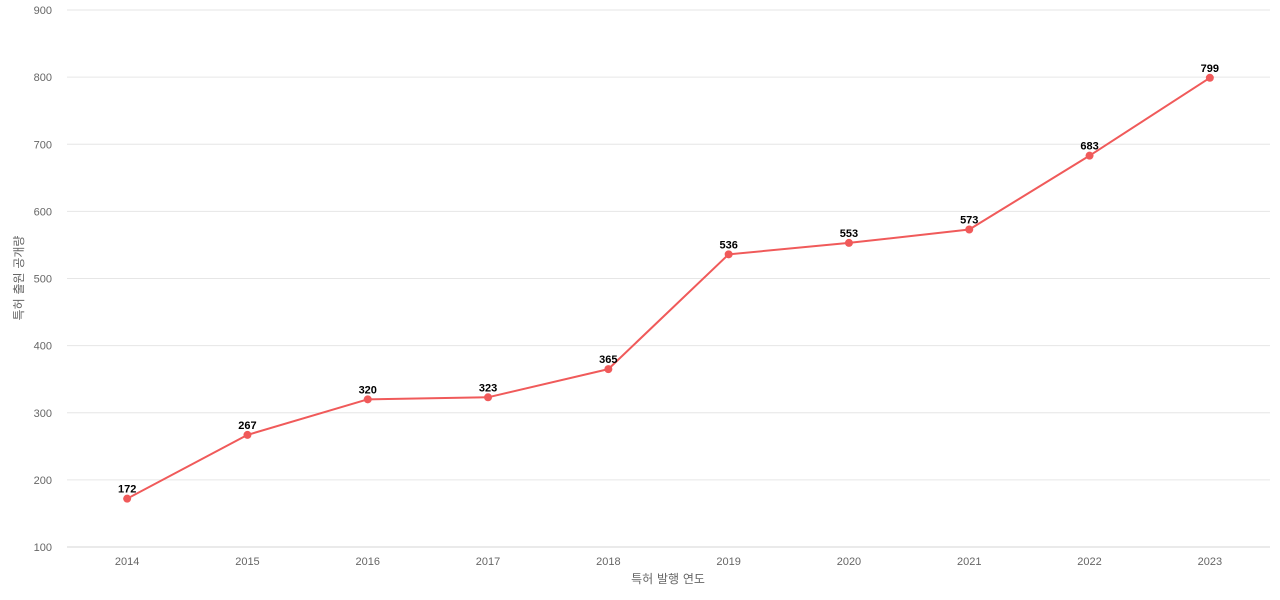 The image size is (1280, 600). What do you see at coordinates (43, 481) in the screenshot?
I see `y-tick-label: 200` at bounding box center [43, 481].